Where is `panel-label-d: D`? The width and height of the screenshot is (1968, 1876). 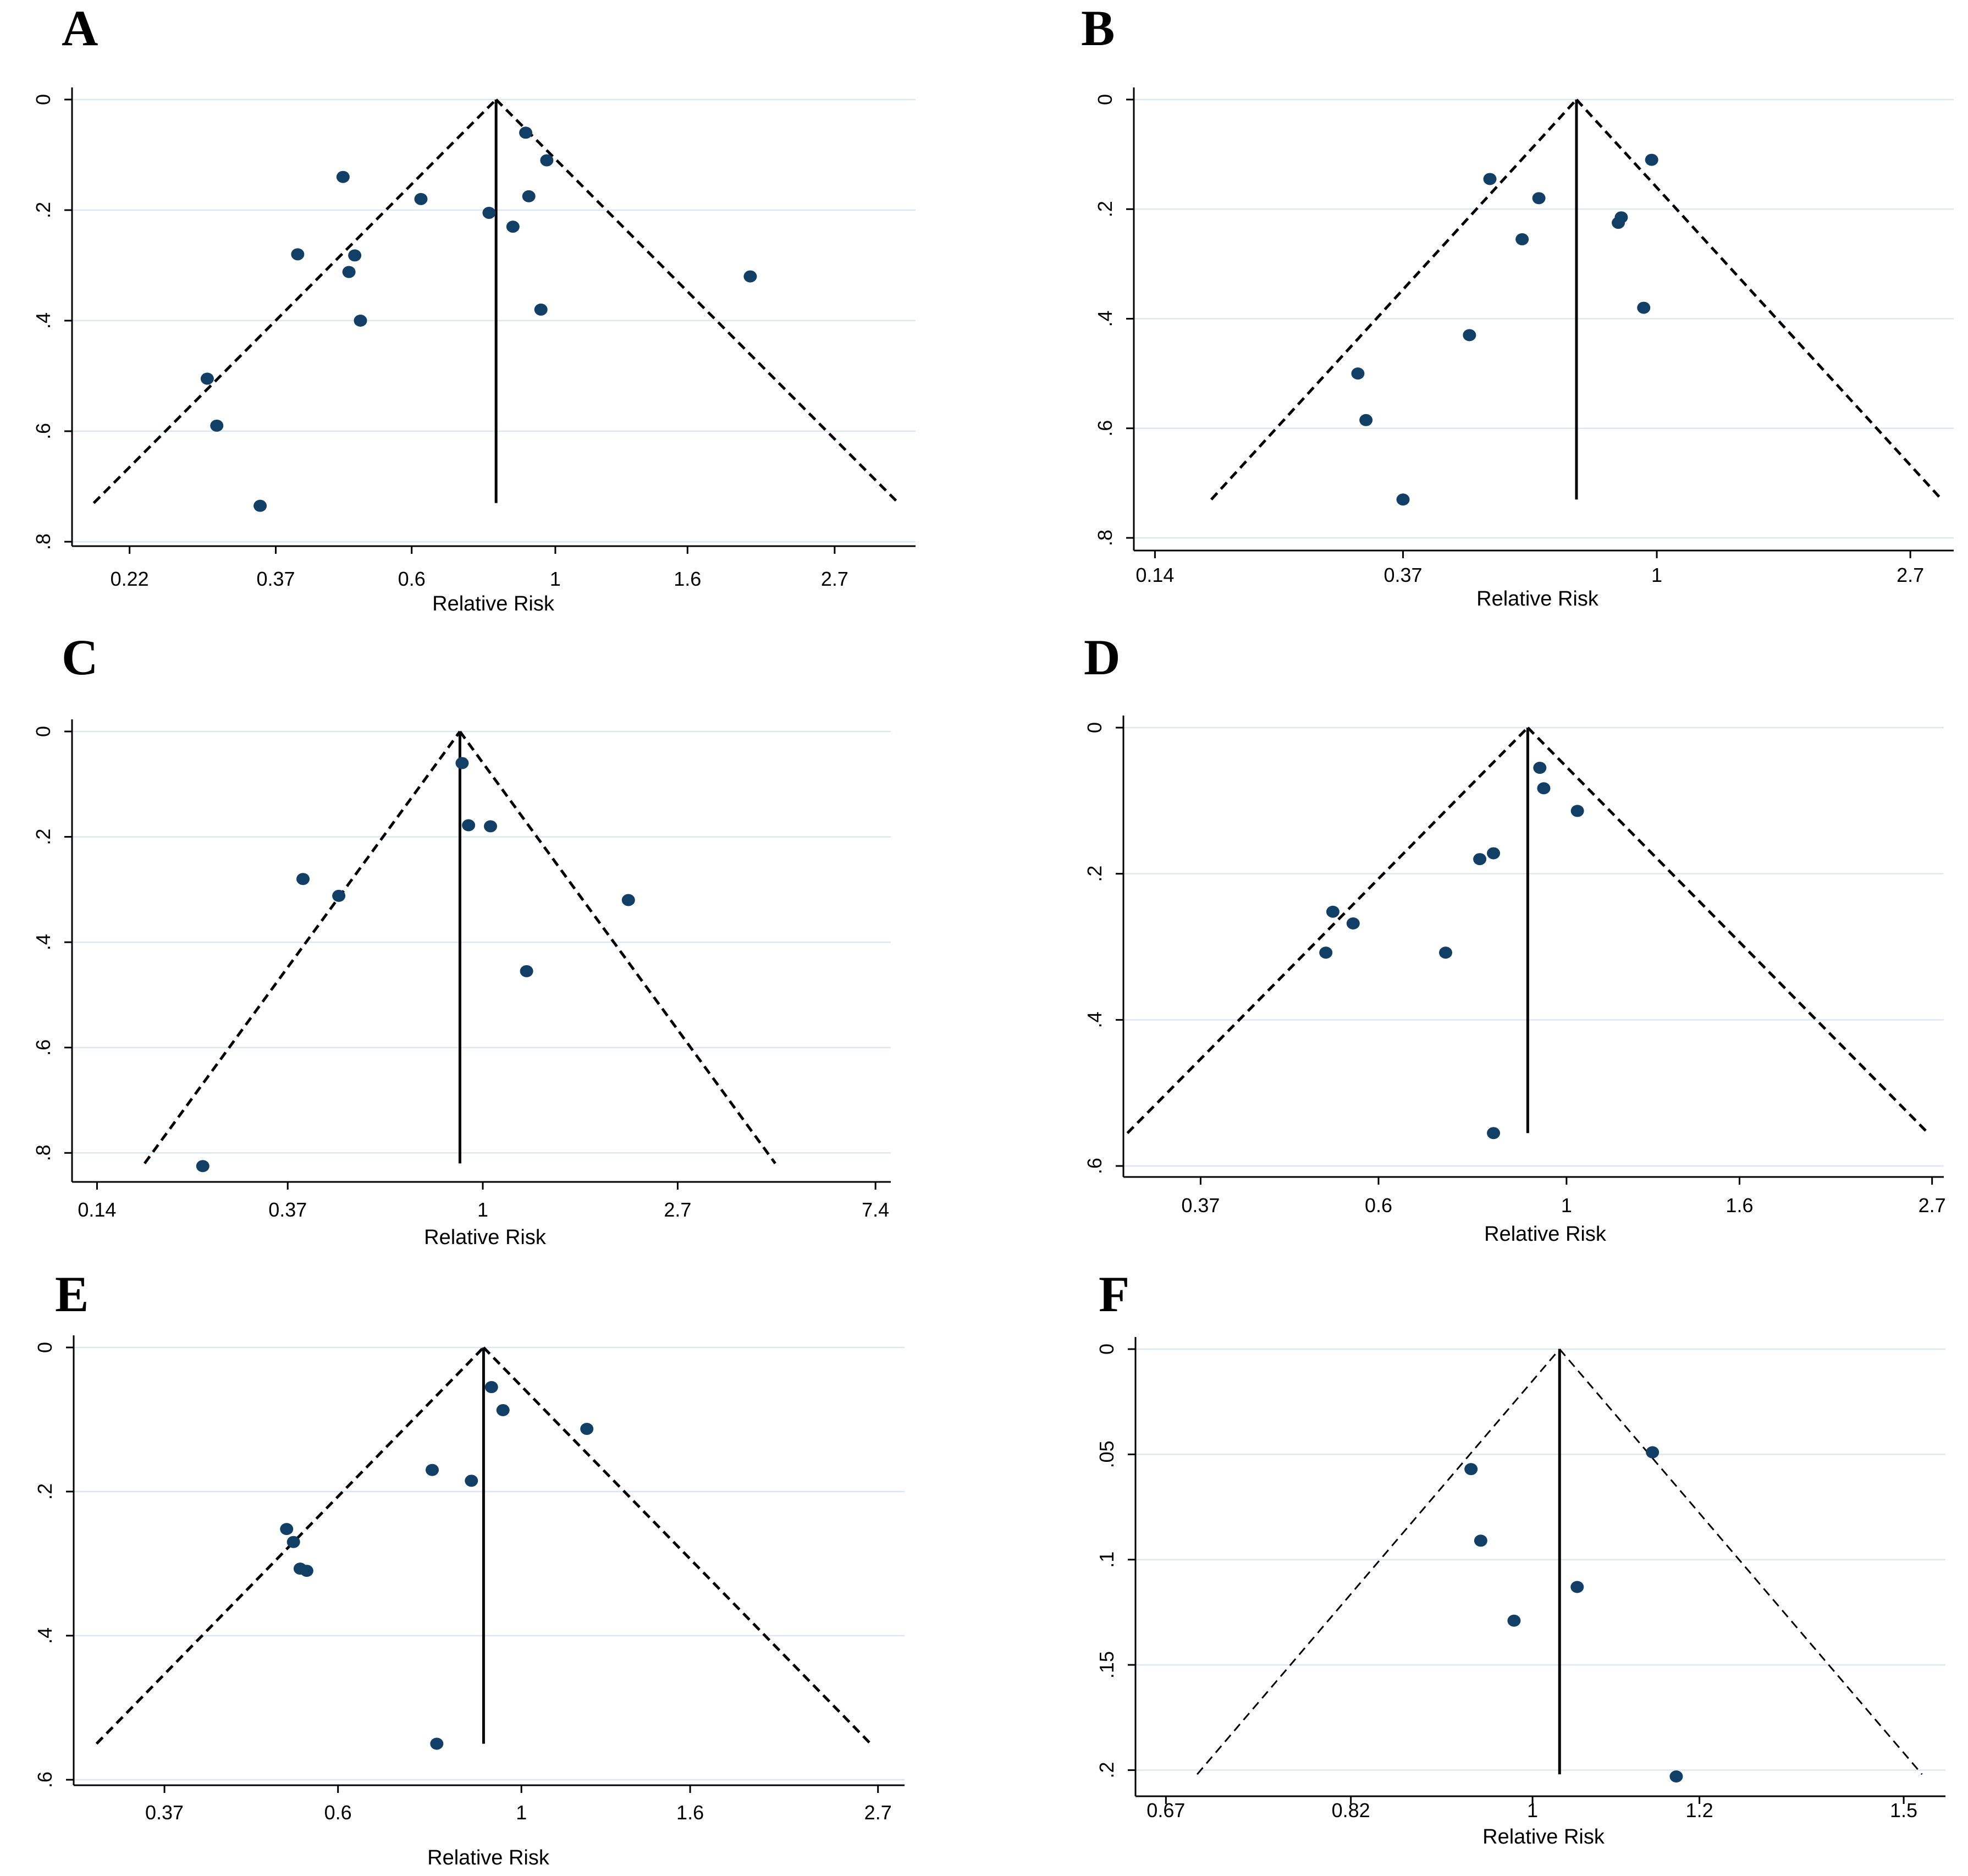
panel-label-d: D is located at coordinates (1102, 657).